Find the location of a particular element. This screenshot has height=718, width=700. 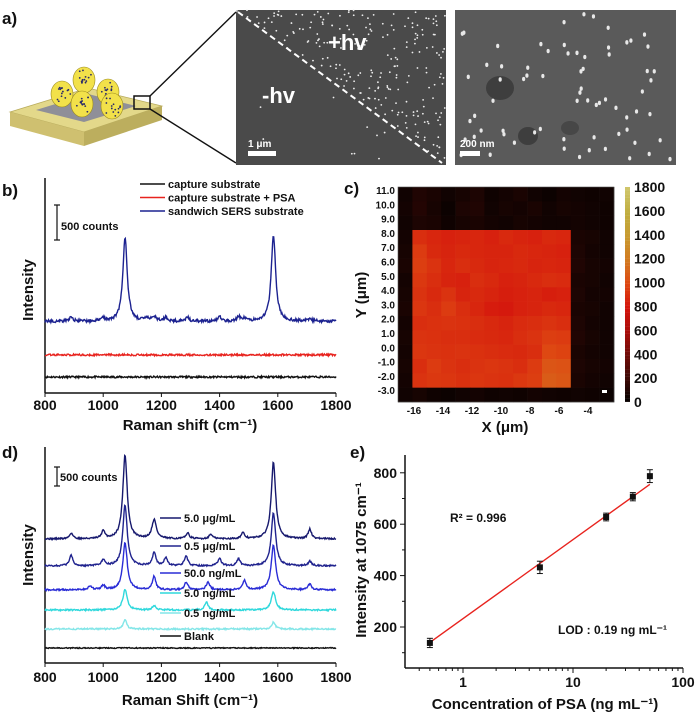

e-y-tick-label: 200 is located at coordinates (386, 627).